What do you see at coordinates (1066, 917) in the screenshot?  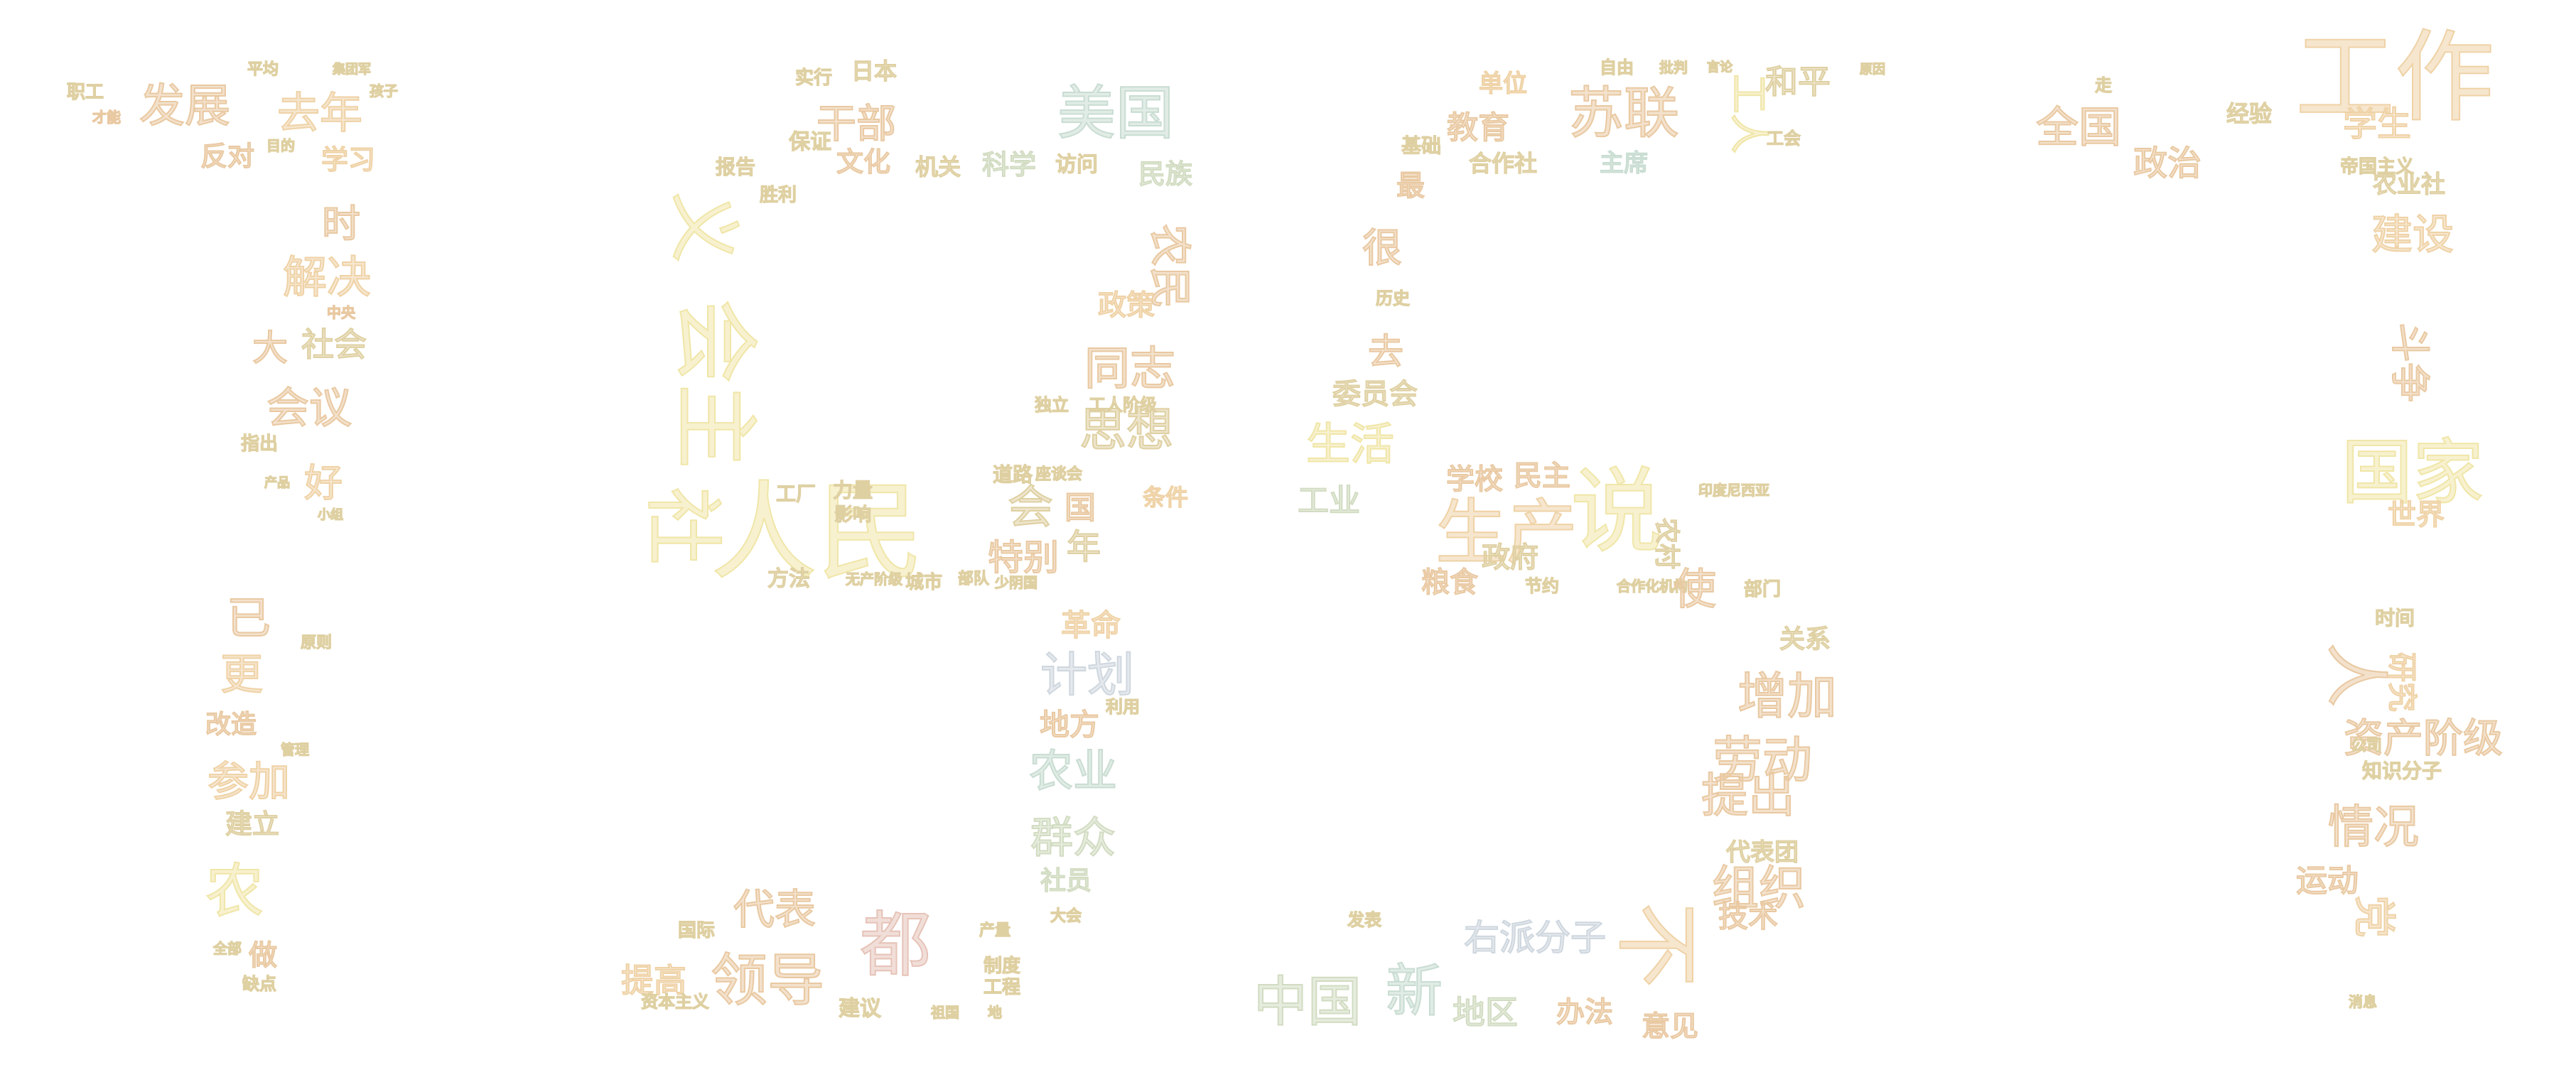 I see `cloud-word: 大会` at bounding box center [1066, 917].